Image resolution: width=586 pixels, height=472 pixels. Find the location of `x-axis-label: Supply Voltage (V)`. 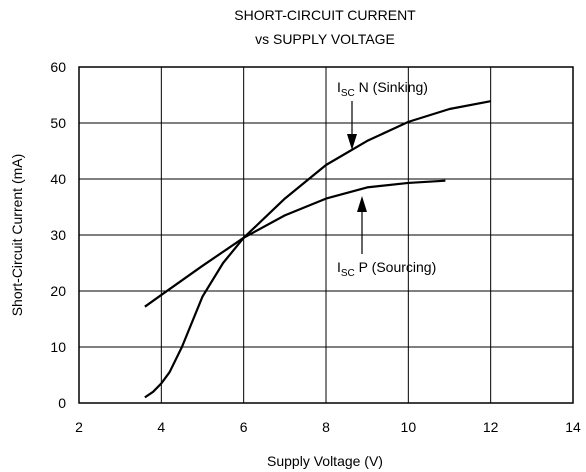

x-axis-label: Supply Voltage (V) is located at coordinates (325, 461).